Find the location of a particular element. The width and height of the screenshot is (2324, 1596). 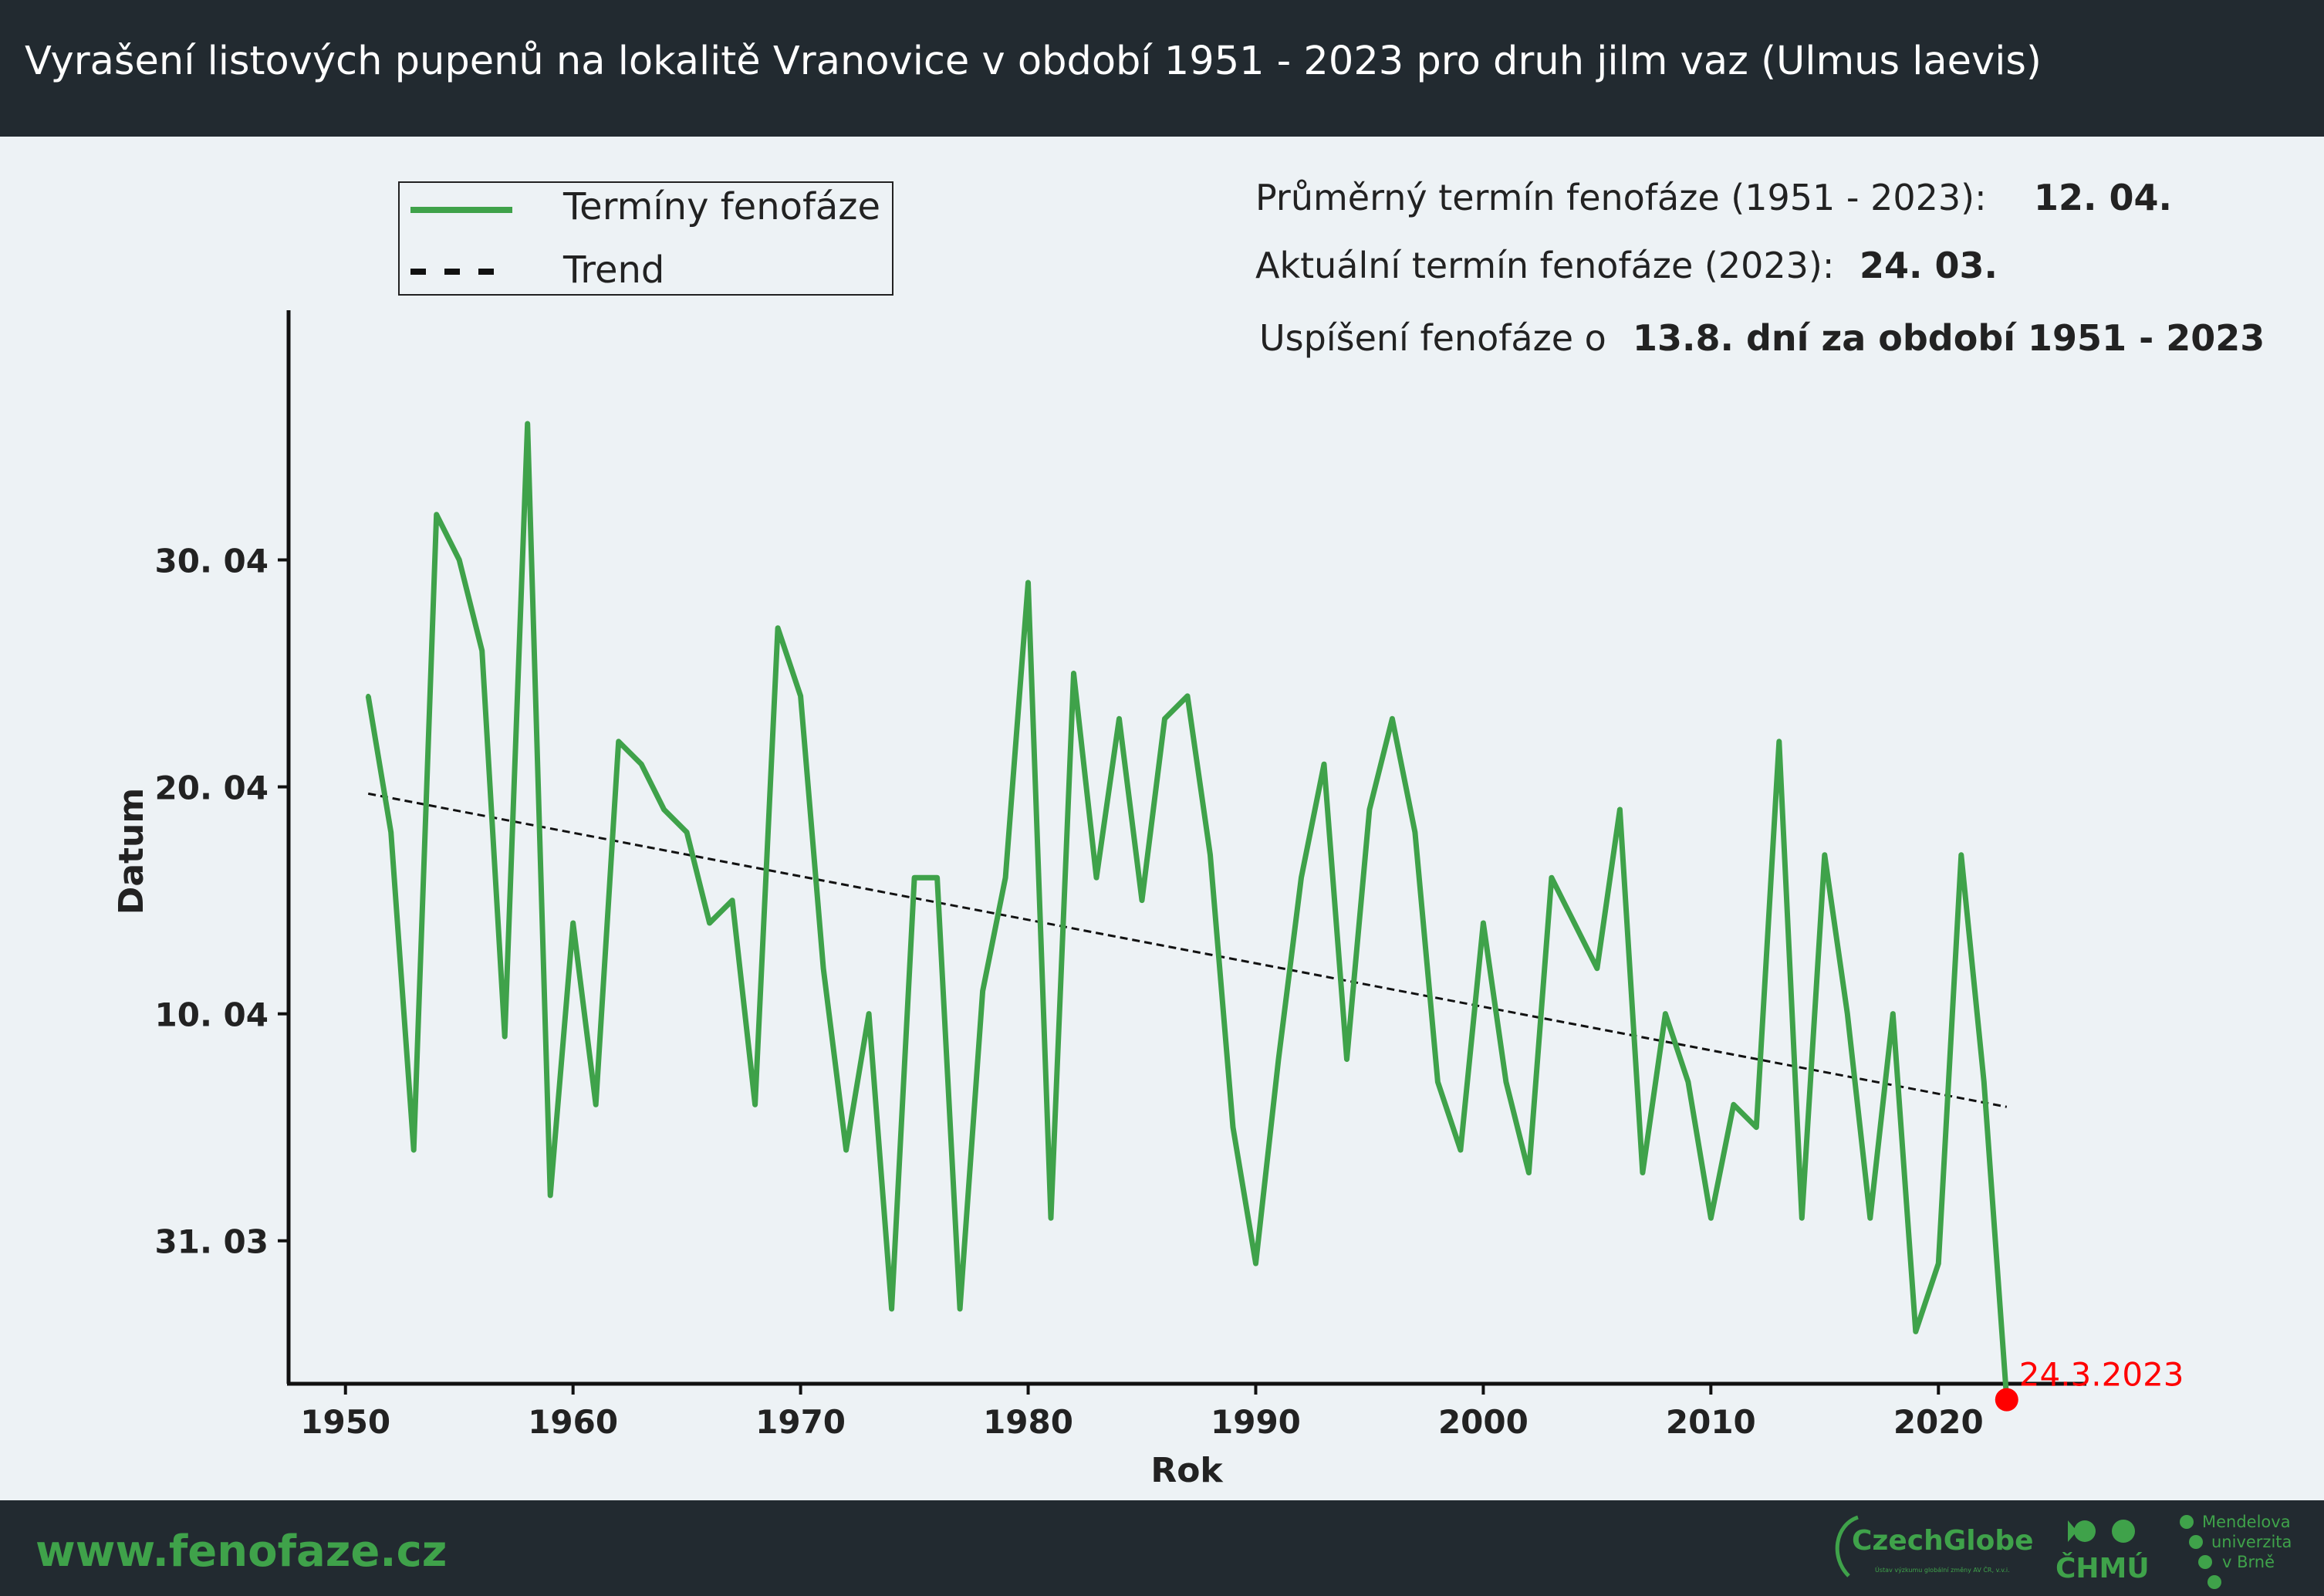

data-point-1954 is located at coordinates (436, 515).